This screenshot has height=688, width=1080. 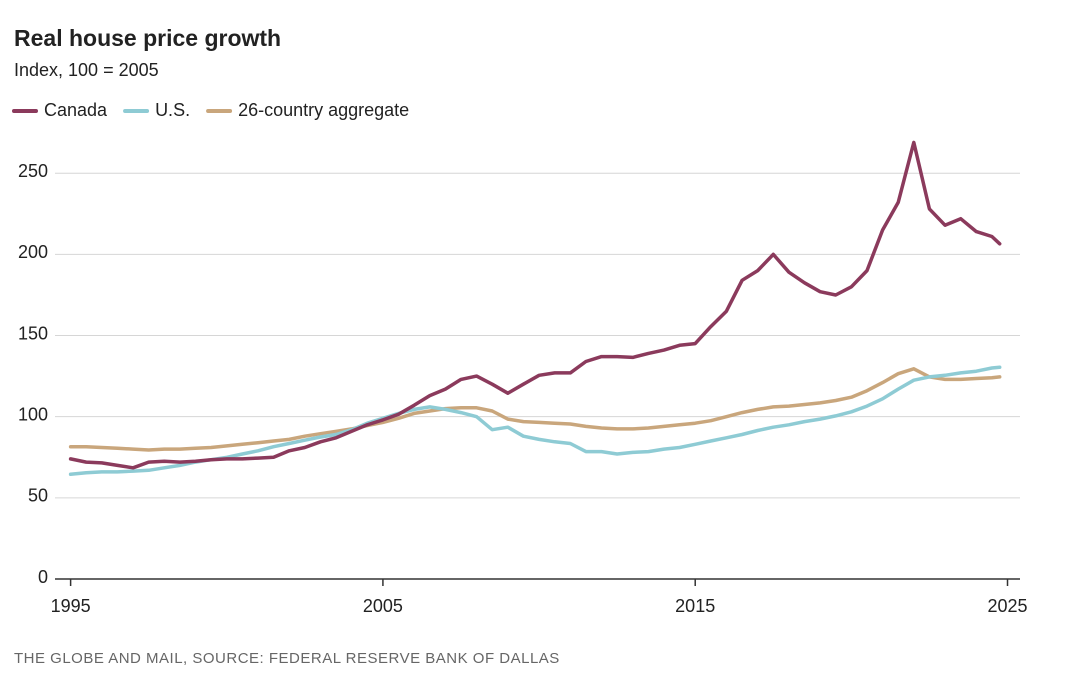 I want to click on legend-label: Canada, so click(x=76, y=110).